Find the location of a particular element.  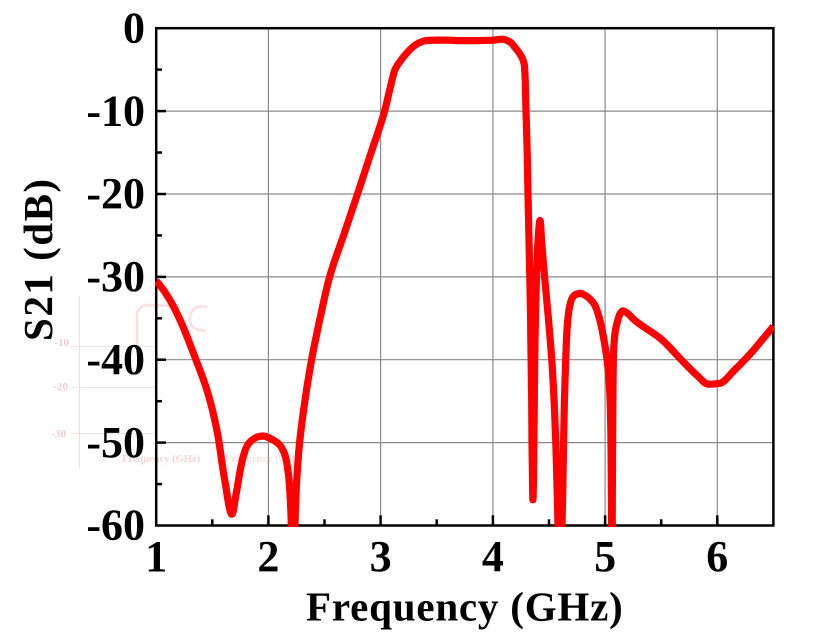

svg-text: -50 is located at coordinates (115, 442).